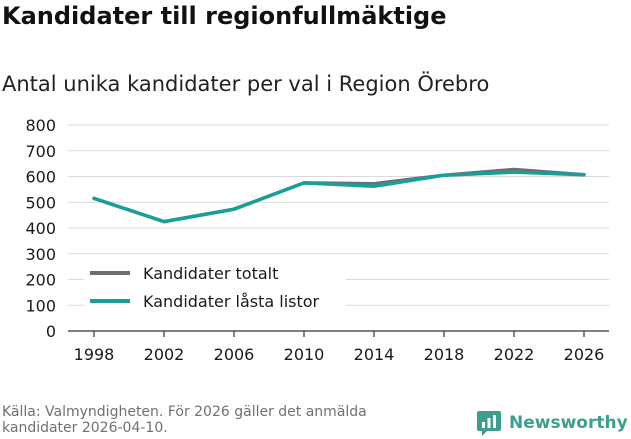 This screenshot has width=631, height=439. I want to click on x-tick-label: 2018, so click(444, 354).